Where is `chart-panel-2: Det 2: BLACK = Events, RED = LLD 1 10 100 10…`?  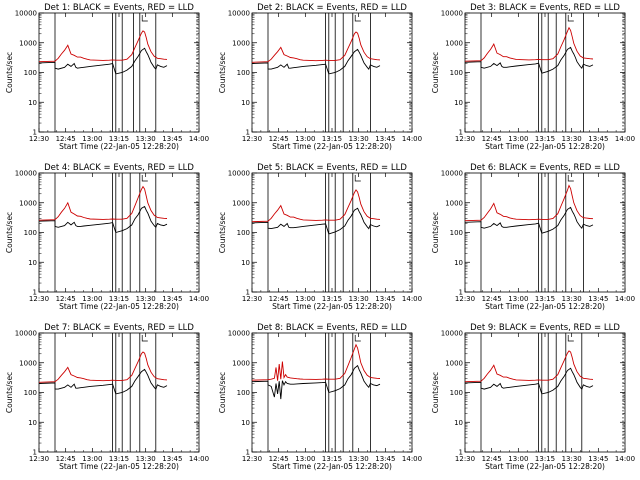
chart-panel-2: Det 2: BLACK = Events, RED = LLD 1 10 100 10… is located at coordinates (320, 77).